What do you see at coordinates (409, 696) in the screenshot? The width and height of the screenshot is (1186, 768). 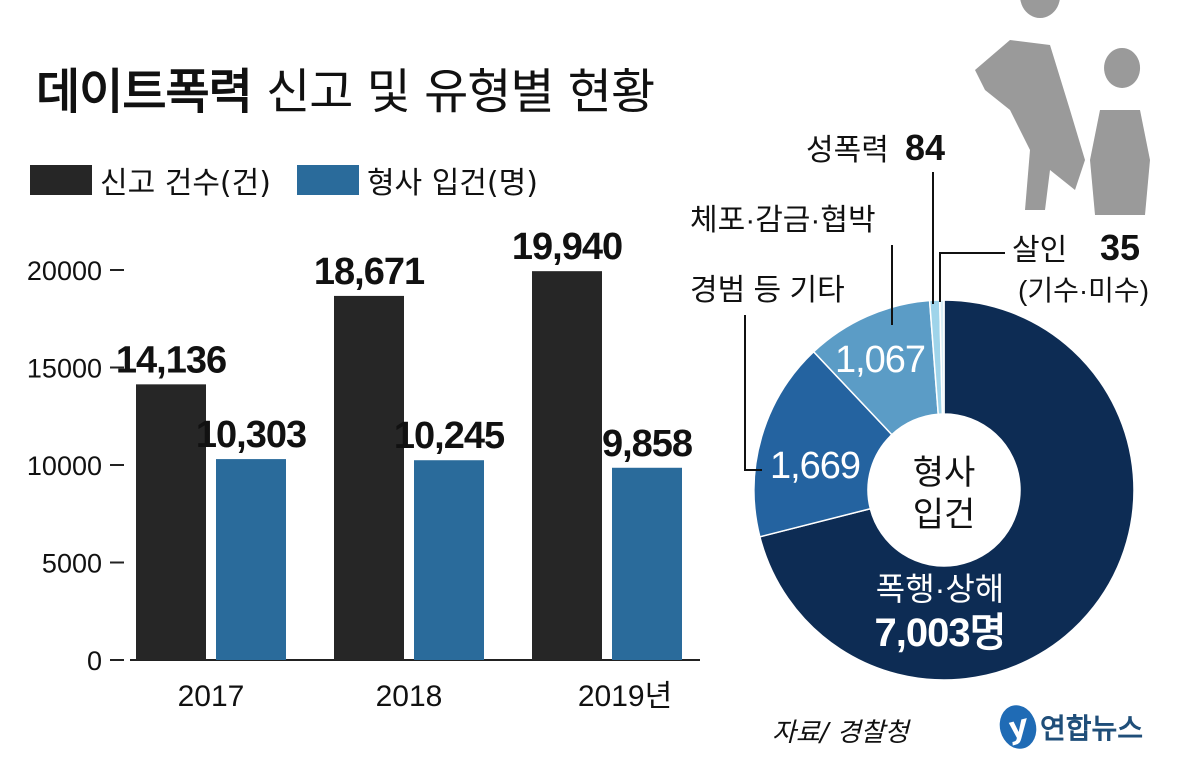 I see `x-tick-label: 2018` at bounding box center [409, 696].